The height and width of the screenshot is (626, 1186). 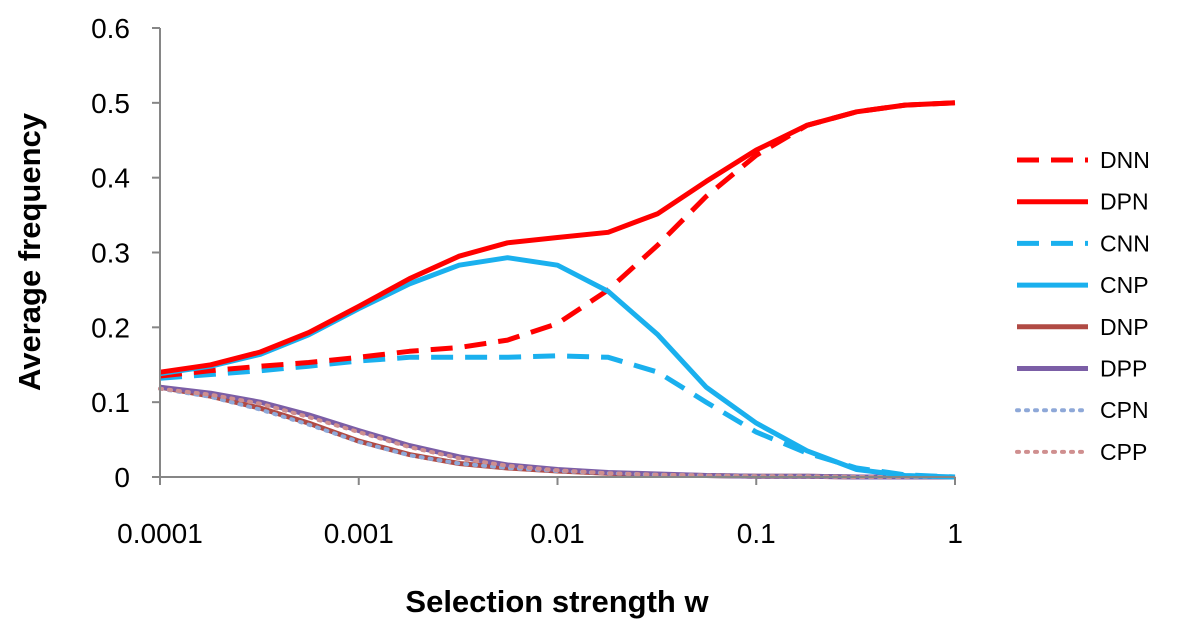 I want to click on x-tick-label: 0.001, so click(x=359, y=533).